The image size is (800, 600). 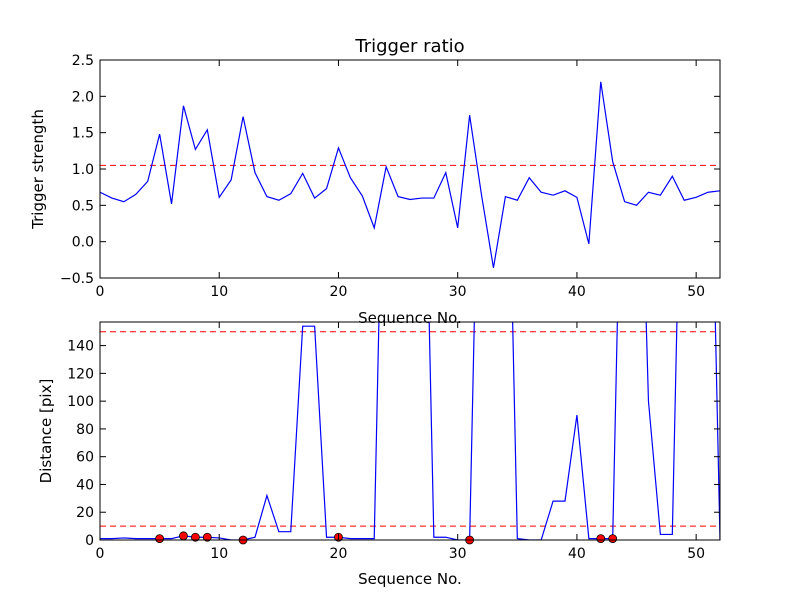 I want to click on bottom-y-tick-label: 40, so click(x=85, y=485).